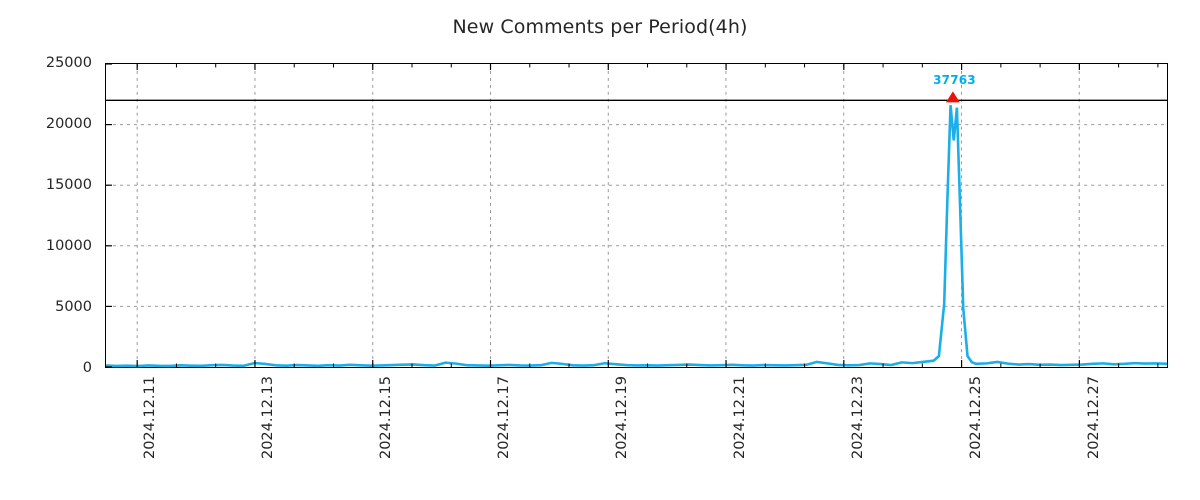 This screenshot has width=1200, height=500. I want to click on y-tick-label: 15000, so click(68, 185).